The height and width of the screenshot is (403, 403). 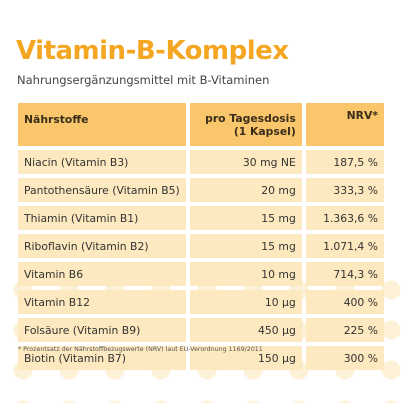 What do you see at coordinates (245, 330) in the screenshot?
I see `nutrient-dose: 450 µg` at bounding box center [245, 330].